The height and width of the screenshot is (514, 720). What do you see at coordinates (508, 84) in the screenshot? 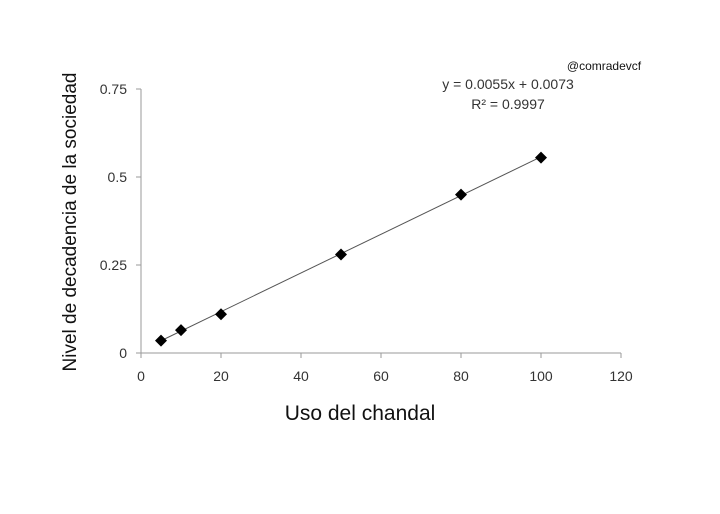
I see `trendline-equation: y = 0.0055x + 0.0073` at bounding box center [508, 84].